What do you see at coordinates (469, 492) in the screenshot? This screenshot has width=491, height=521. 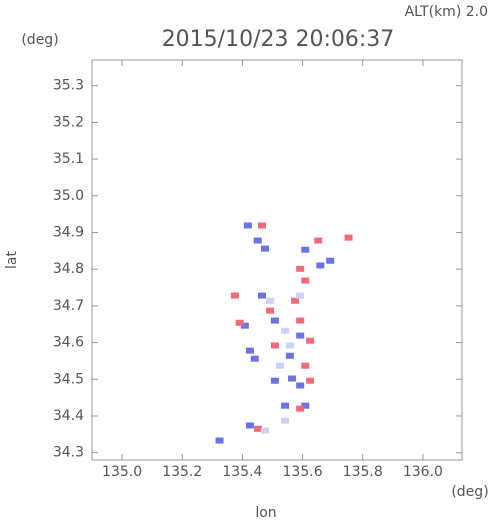 I see `x-unit: (deg)` at bounding box center [469, 492].